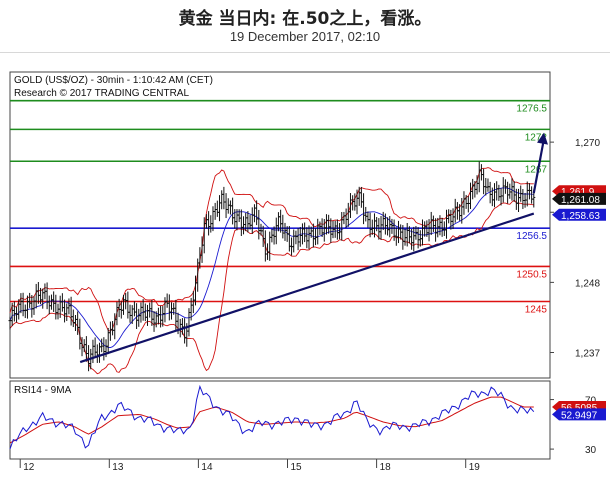  I want to click on rsi-marker-label: 52.9497, so click(579, 415).